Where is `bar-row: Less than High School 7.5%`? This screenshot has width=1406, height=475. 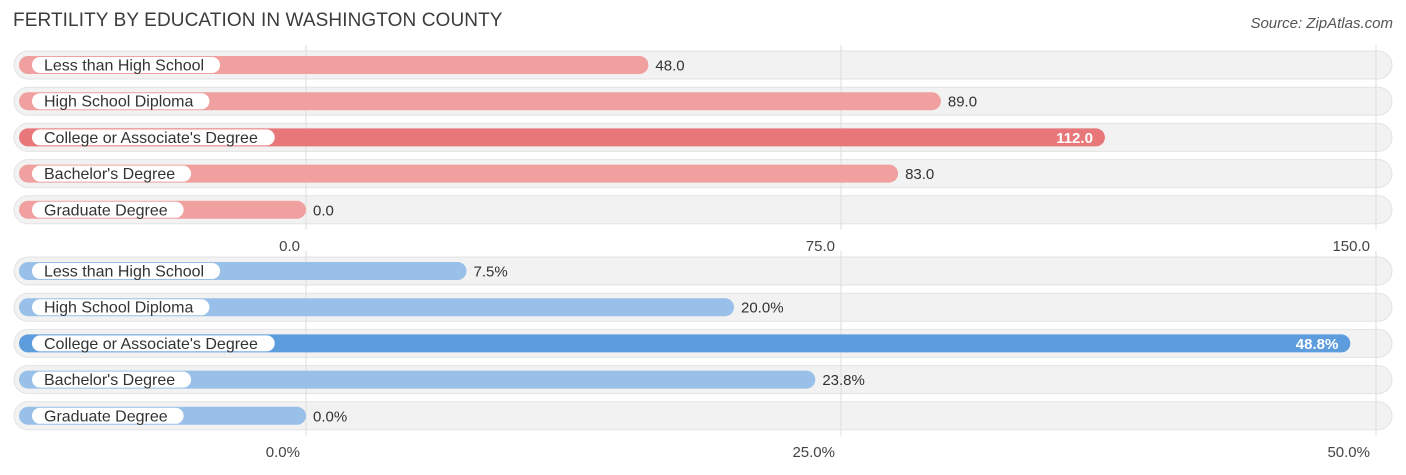 bar-row: Less than High School 7.5% is located at coordinates (263, 271).